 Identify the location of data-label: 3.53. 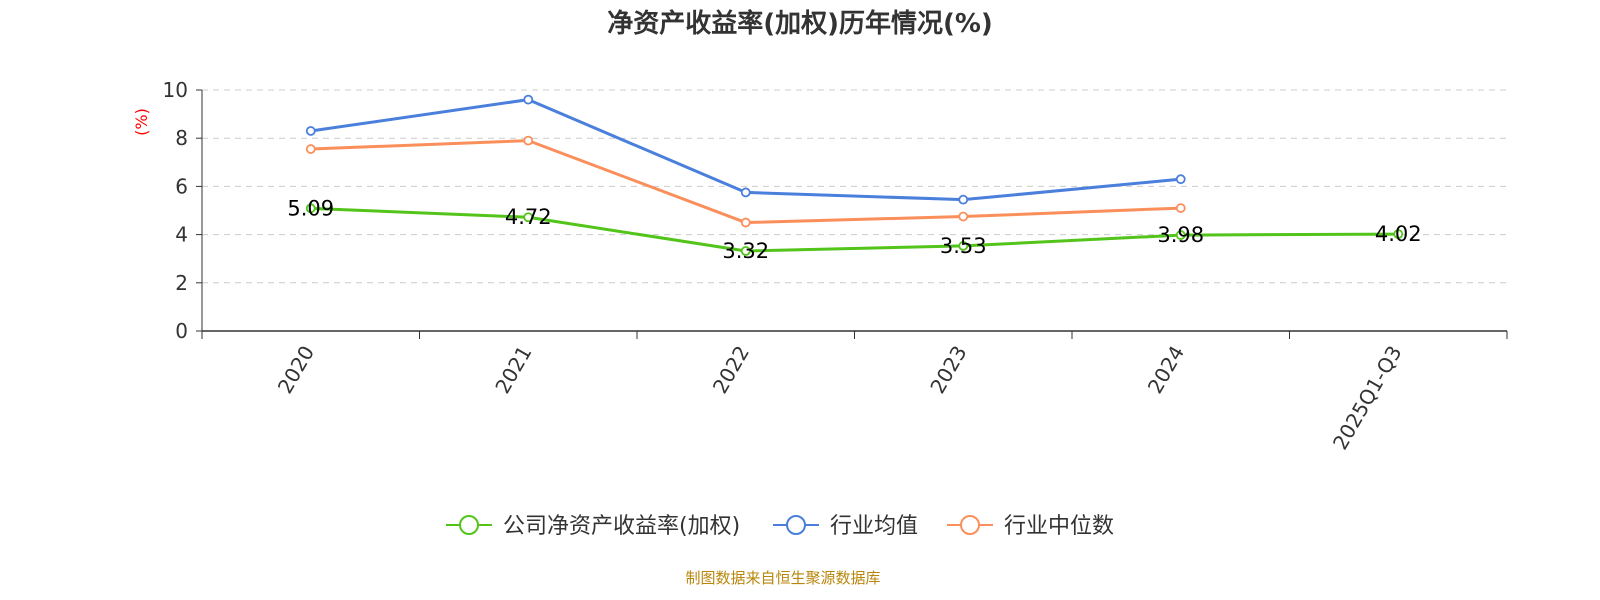
(963, 246).